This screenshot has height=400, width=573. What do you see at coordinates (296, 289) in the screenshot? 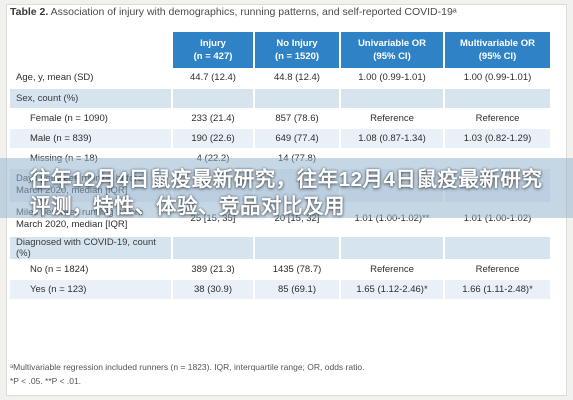
I see `table-cell: 85 (69.1)` at bounding box center [296, 289].